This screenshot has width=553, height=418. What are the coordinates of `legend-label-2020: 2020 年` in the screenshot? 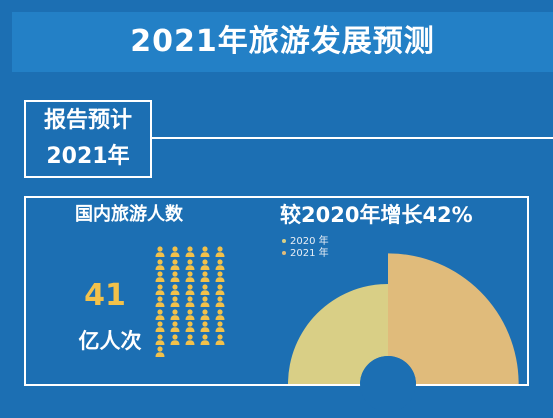 It's located at (309, 241).